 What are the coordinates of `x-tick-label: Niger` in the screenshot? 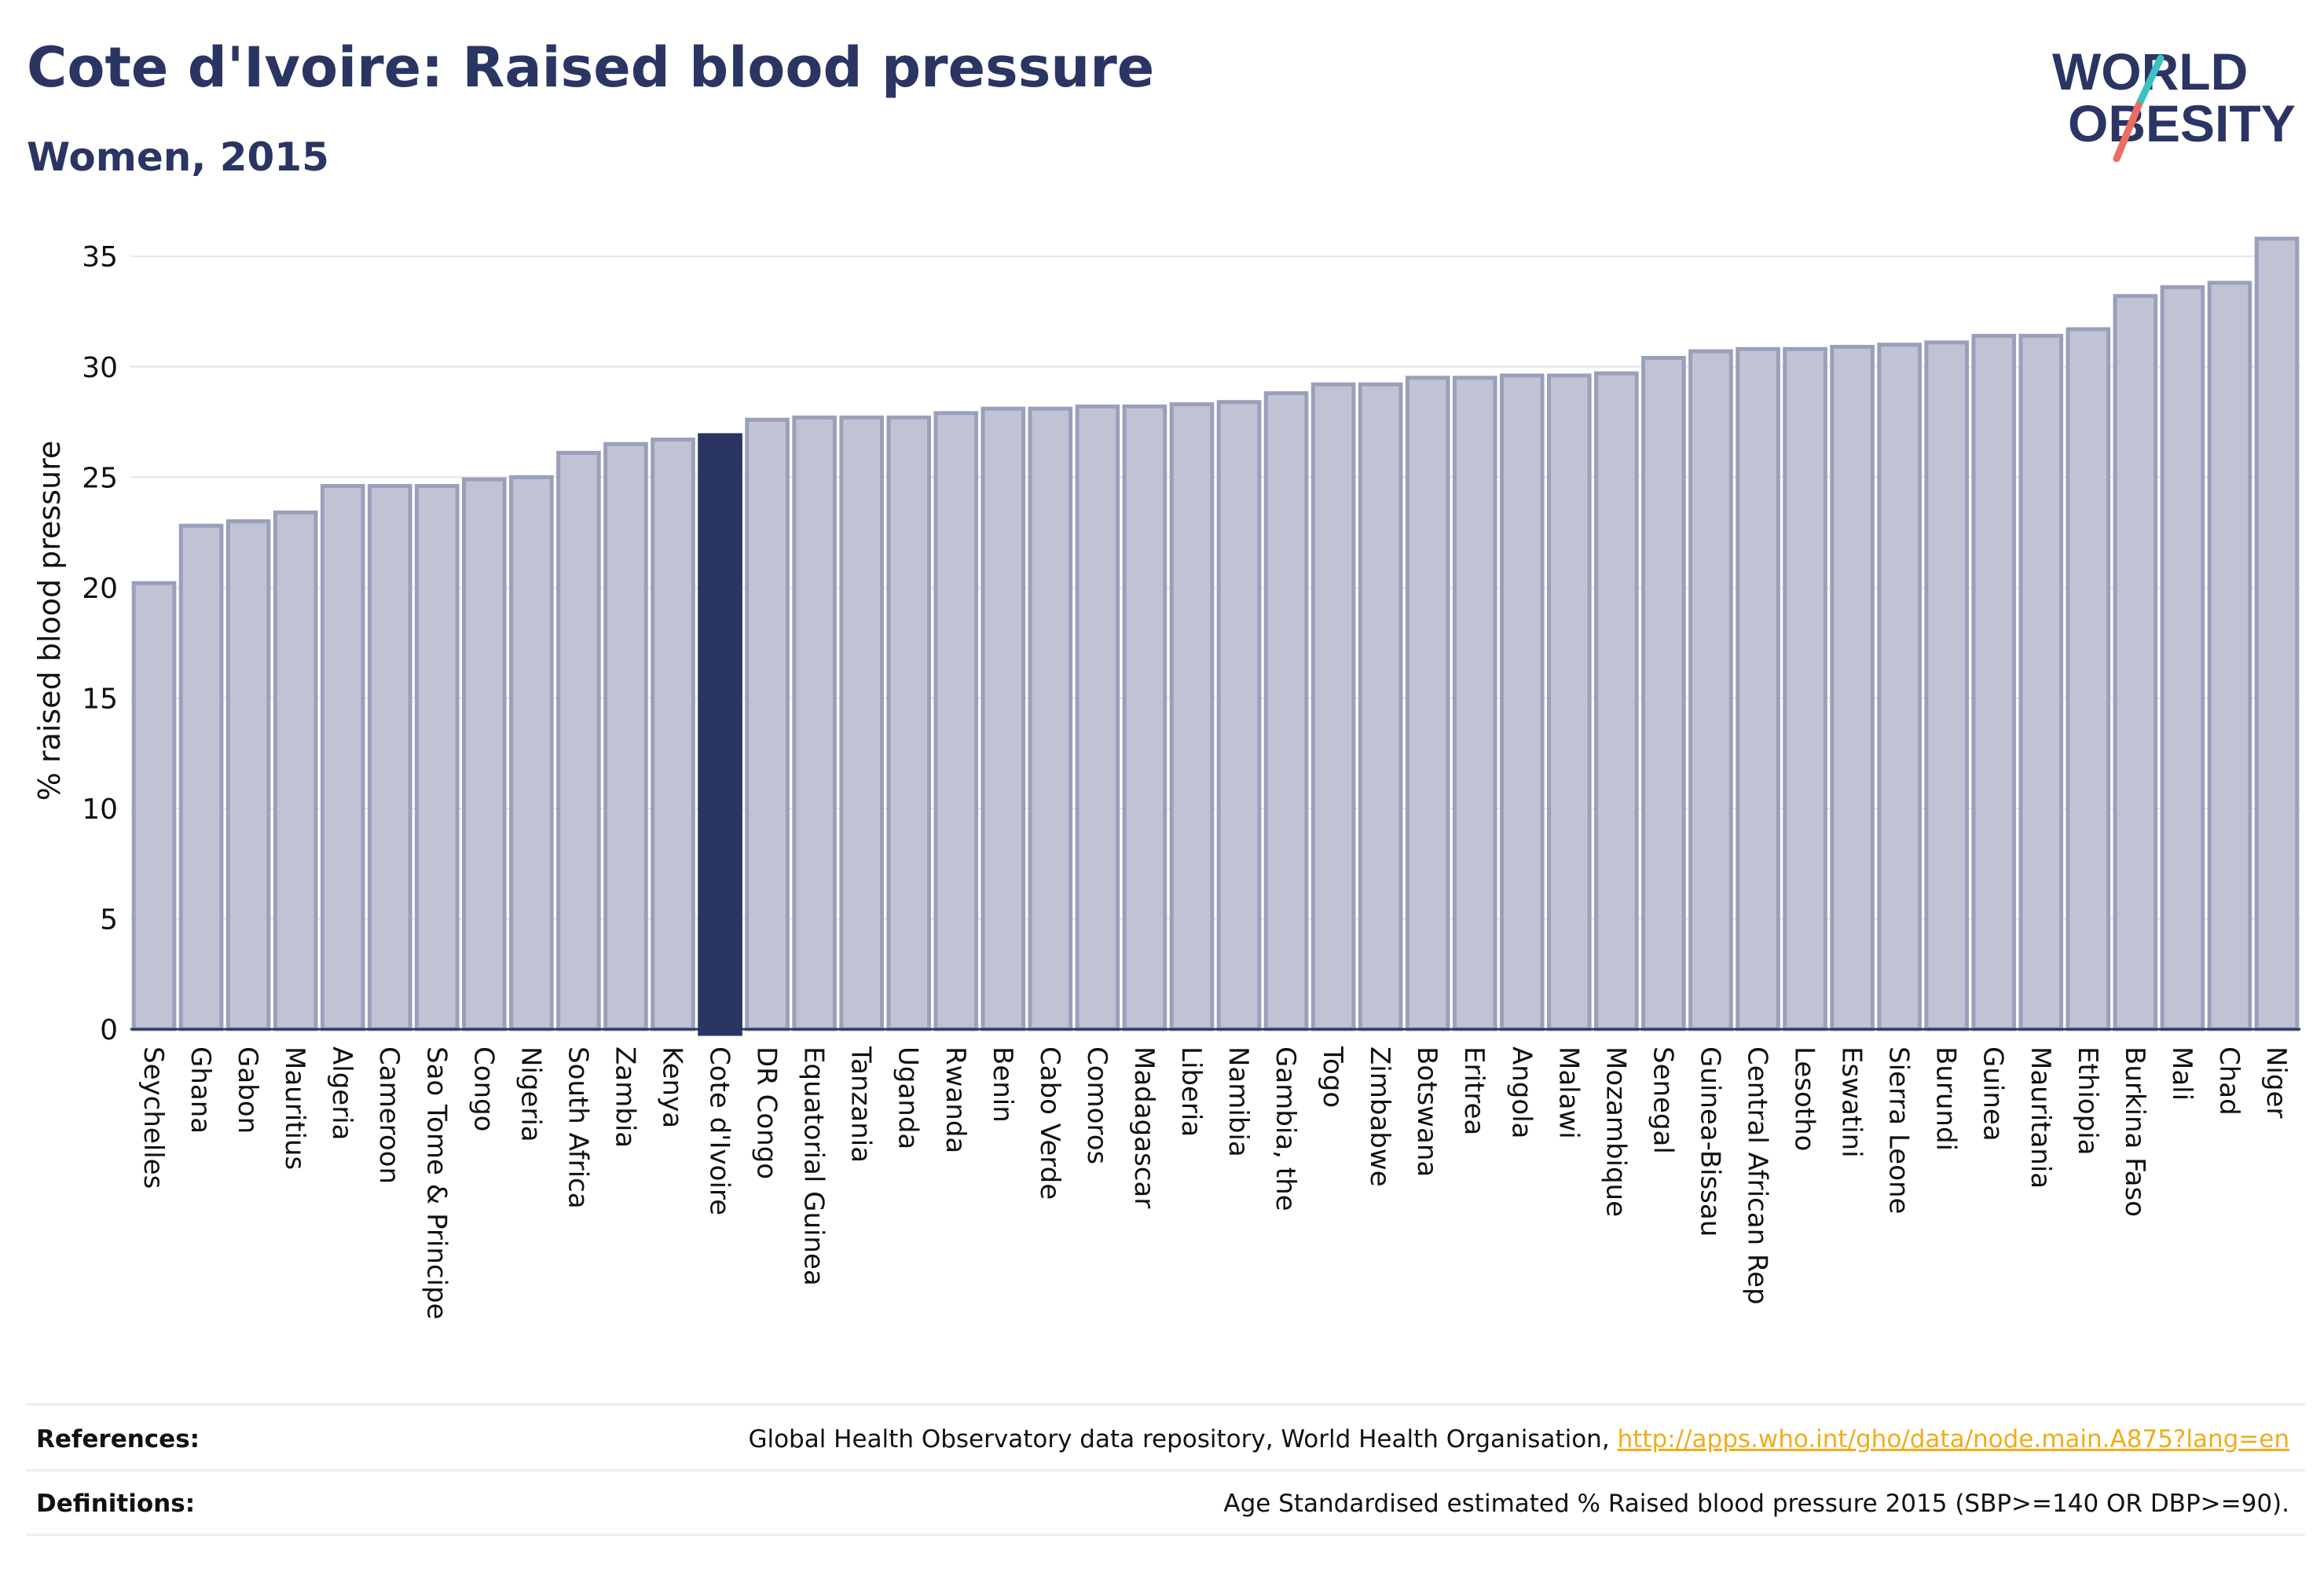 It's located at (2276, 1082).